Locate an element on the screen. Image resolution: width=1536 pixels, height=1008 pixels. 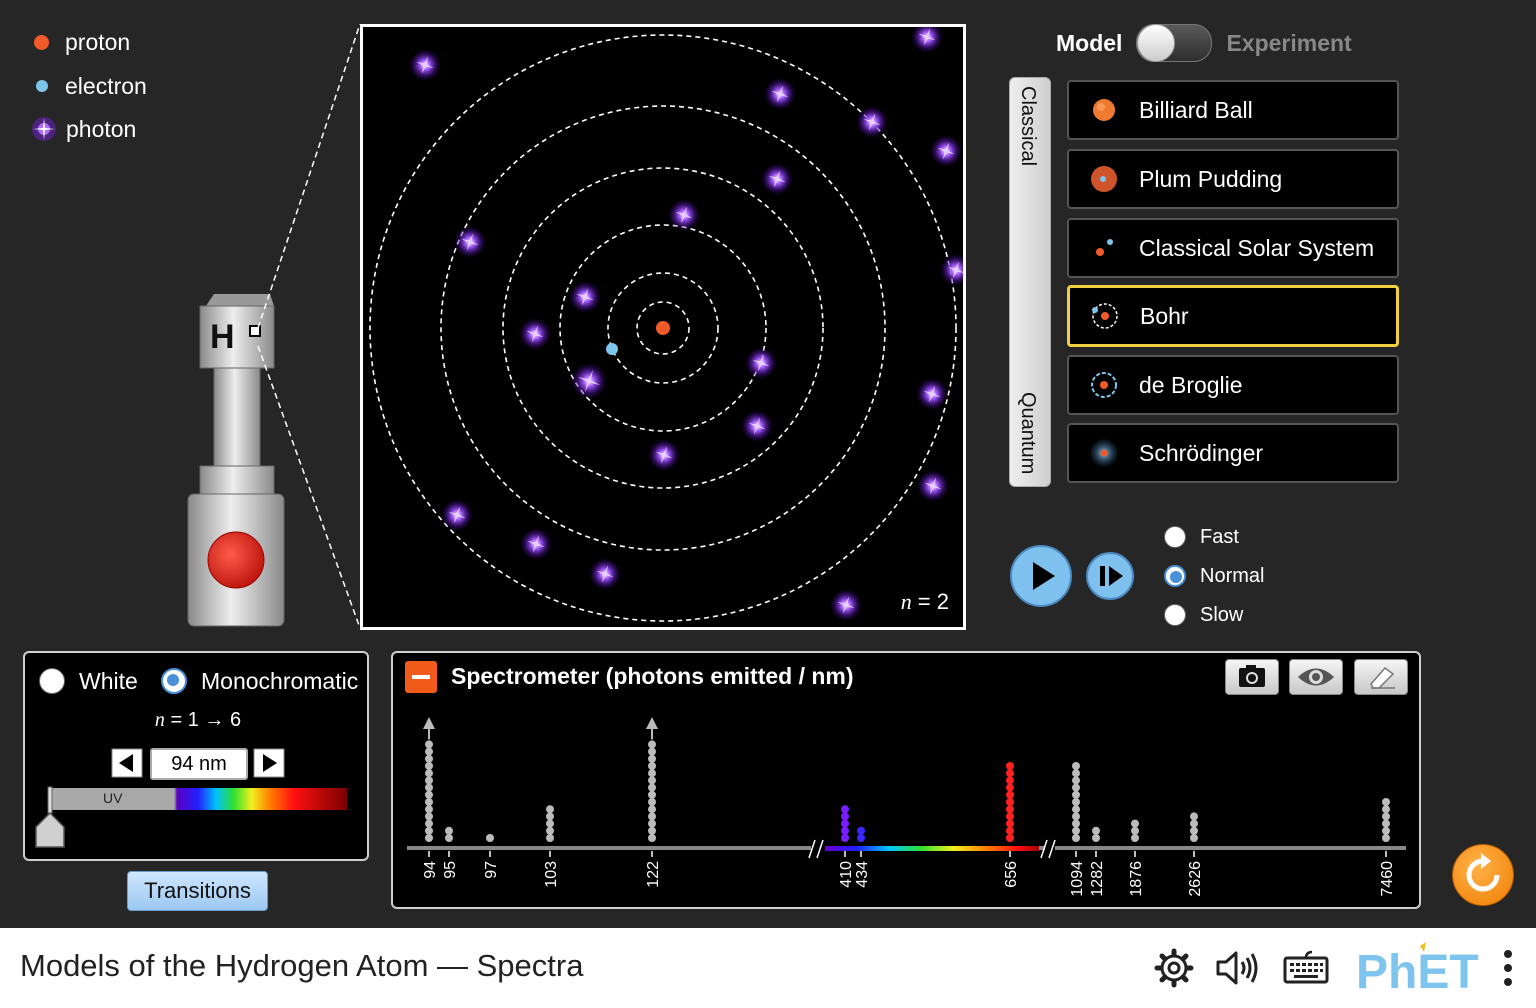
model-label-billiard-ball: Billiard Ball is located at coordinates (1196, 109).